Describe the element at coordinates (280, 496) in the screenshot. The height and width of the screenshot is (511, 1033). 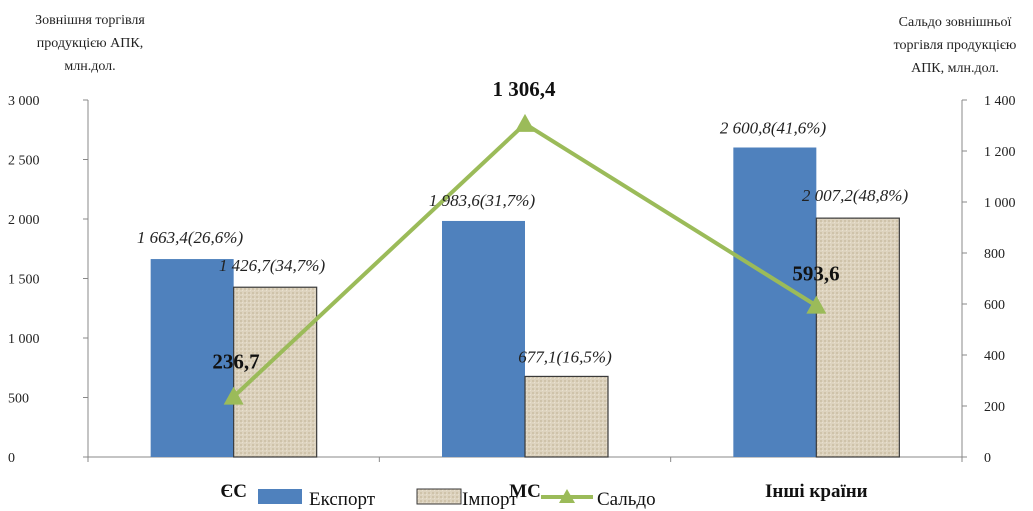
I see `legend-swatch-export` at that location.